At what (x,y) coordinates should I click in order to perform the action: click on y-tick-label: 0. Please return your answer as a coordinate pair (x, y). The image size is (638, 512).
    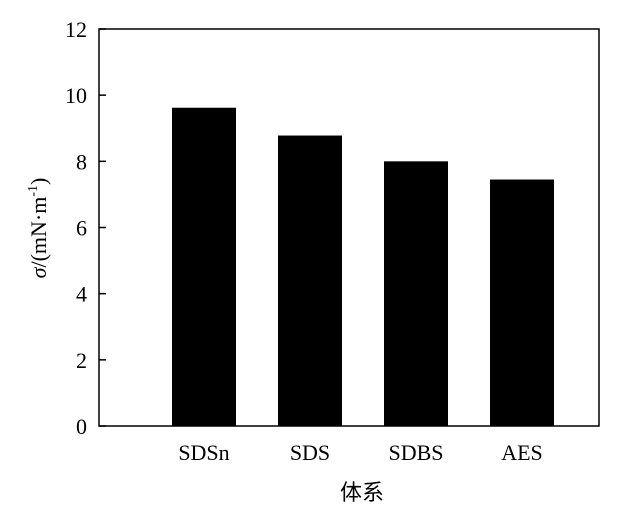
    Looking at the image, I should click on (81, 426).